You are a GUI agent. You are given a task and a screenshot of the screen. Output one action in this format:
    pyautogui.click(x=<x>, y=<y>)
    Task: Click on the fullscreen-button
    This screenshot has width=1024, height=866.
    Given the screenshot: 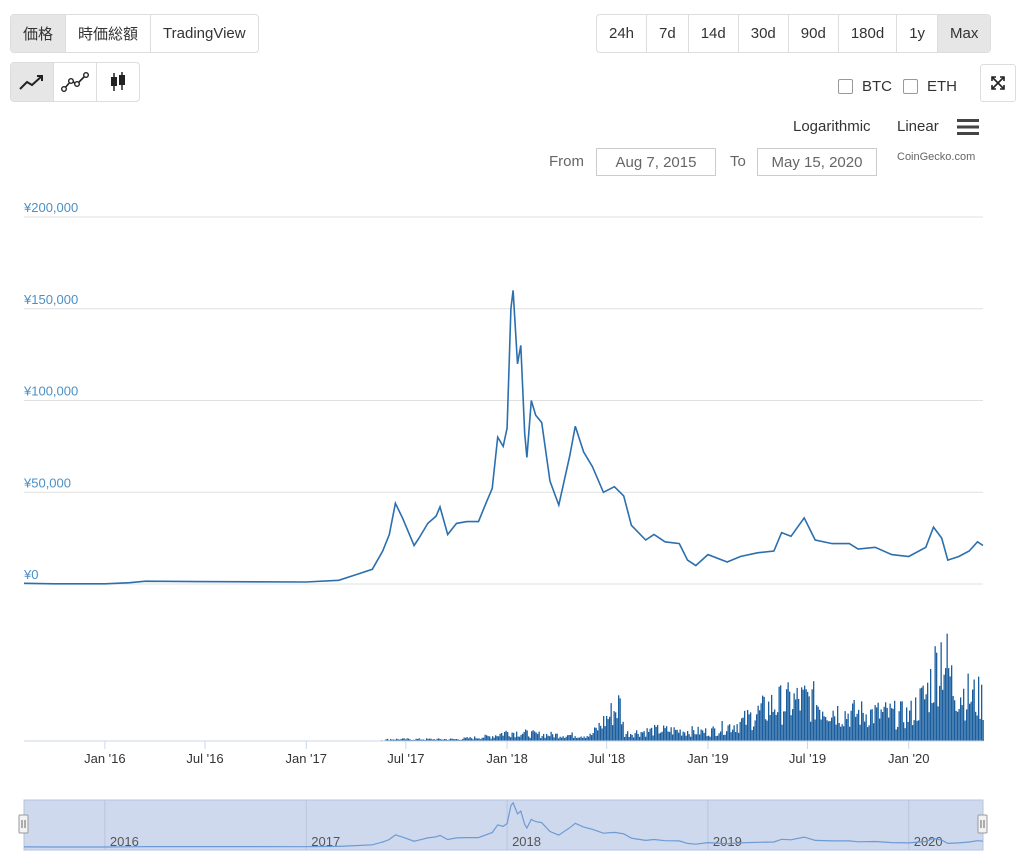 What is the action you would take?
    pyautogui.click(x=998, y=83)
    